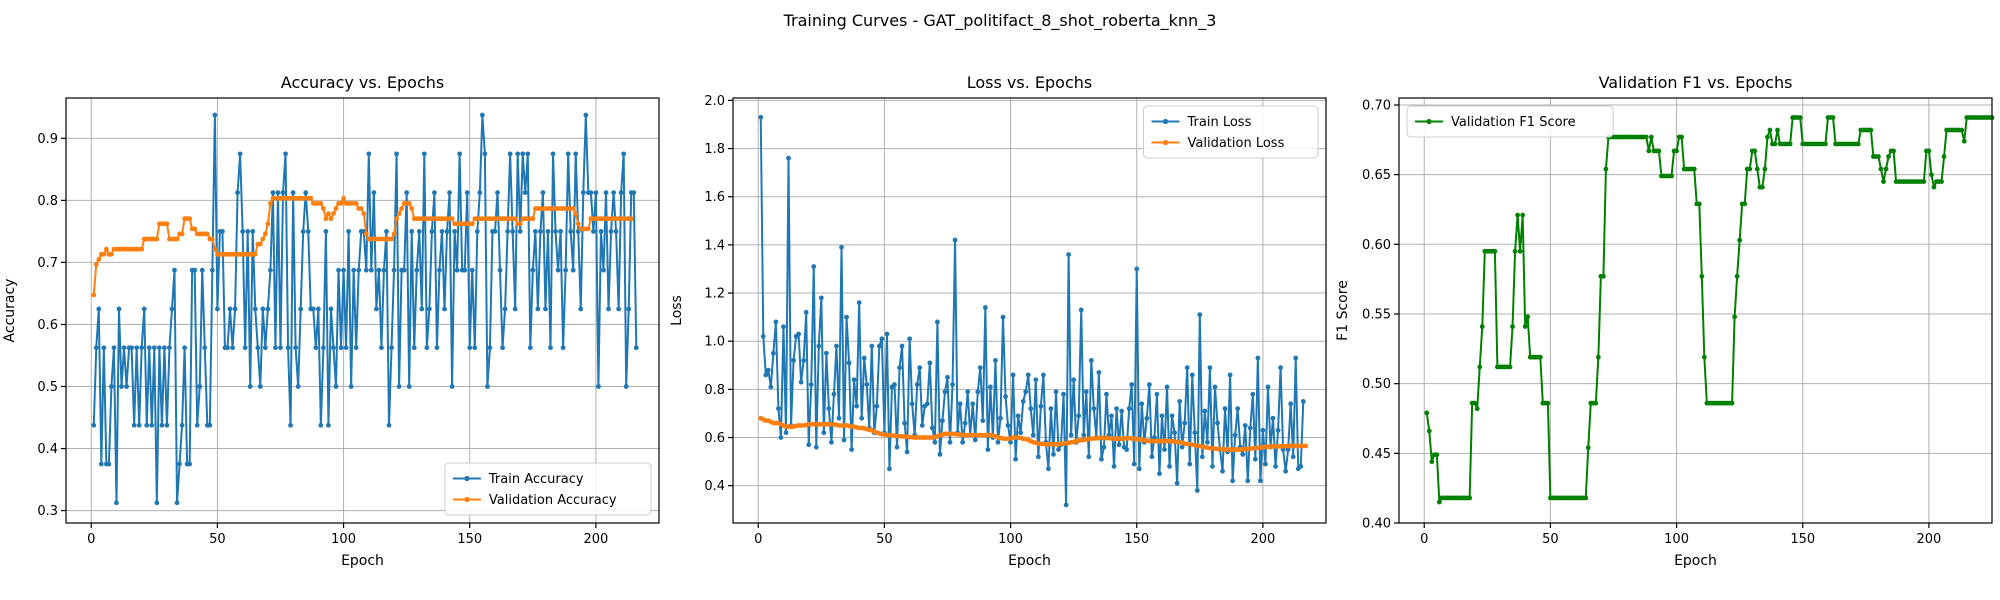 This screenshot has height=600, width=2000. What do you see at coordinates (47, 449) in the screenshot?
I see `accuracy-chart-ytick-label: 0.4` at bounding box center [47, 449].